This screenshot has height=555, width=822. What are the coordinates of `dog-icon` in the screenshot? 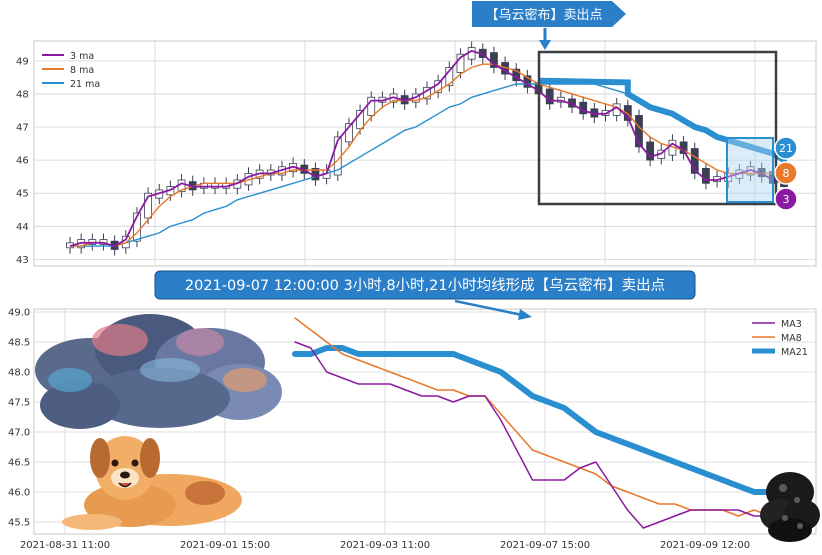 It's located at (152, 483).